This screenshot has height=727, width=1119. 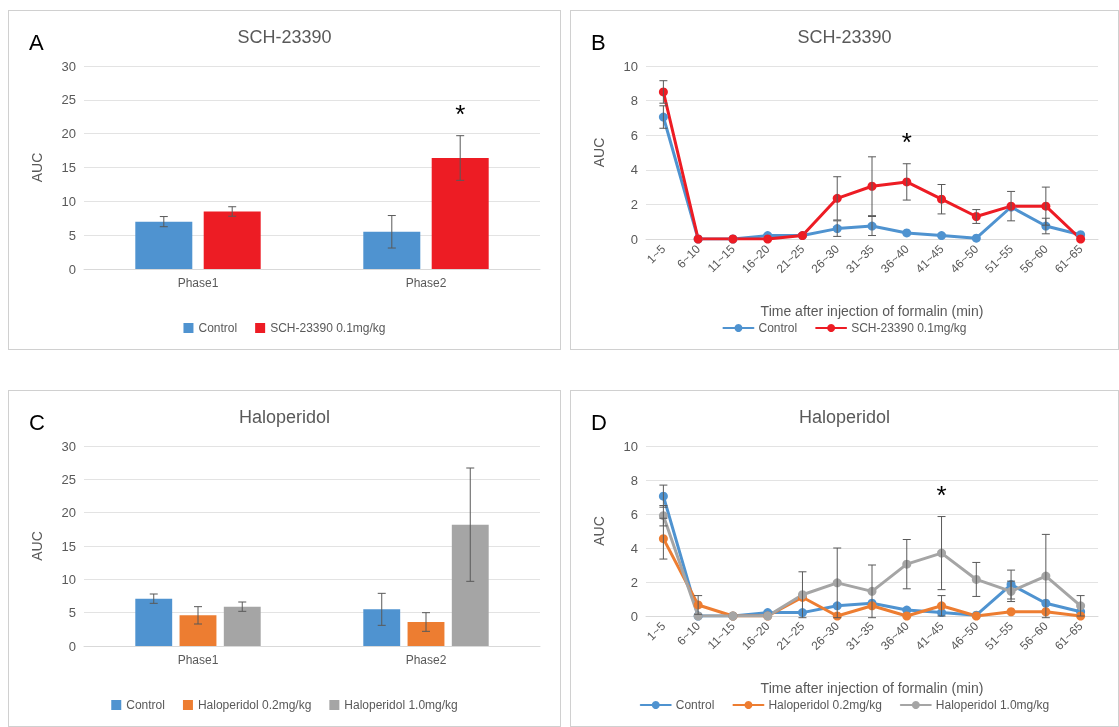 I want to click on text: B, so click(x=598, y=42).